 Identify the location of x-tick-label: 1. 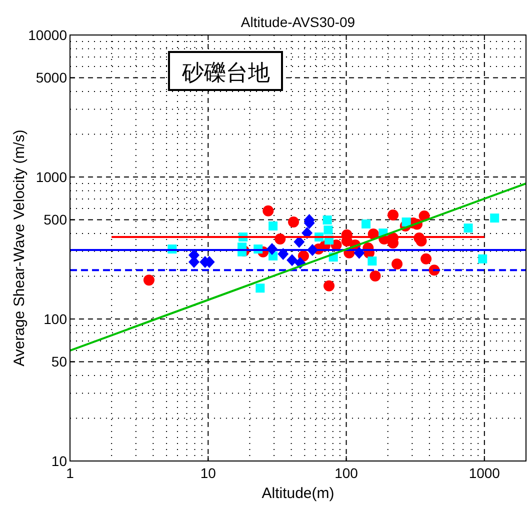
(70, 473).